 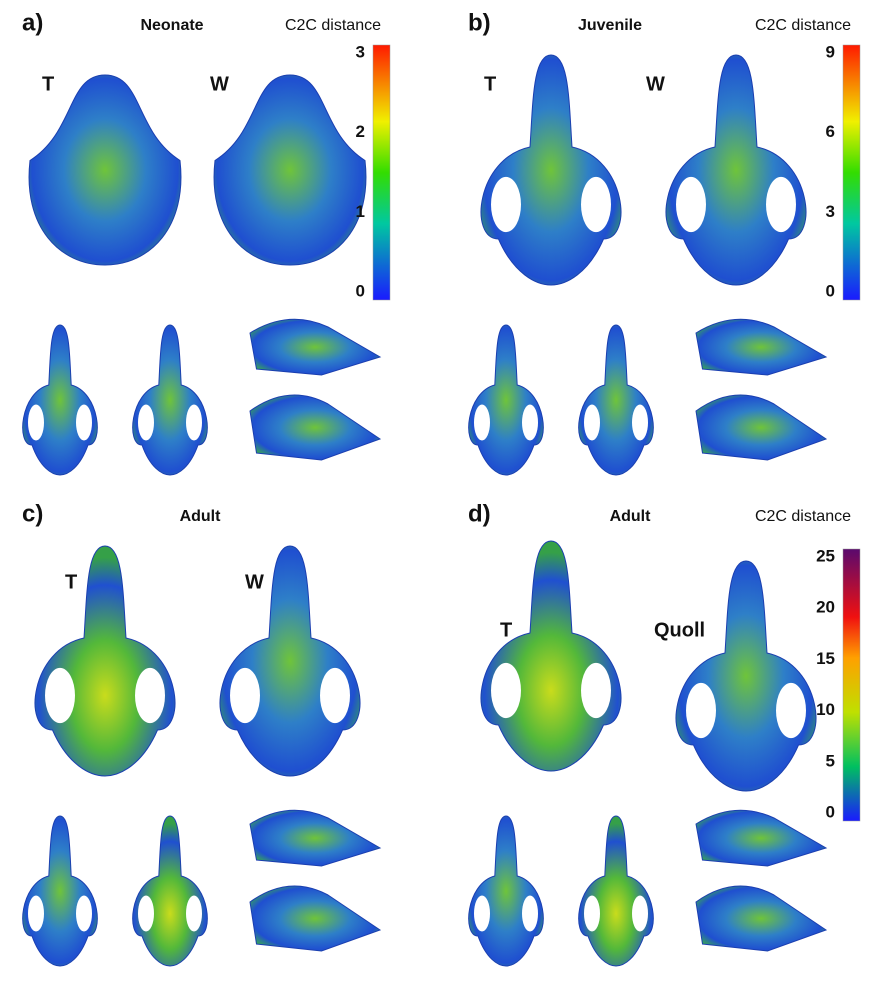 What do you see at coordinates (171, 25) in the screenshot?
I see `panel-title: Neonate` at bounding box center [171, 25].